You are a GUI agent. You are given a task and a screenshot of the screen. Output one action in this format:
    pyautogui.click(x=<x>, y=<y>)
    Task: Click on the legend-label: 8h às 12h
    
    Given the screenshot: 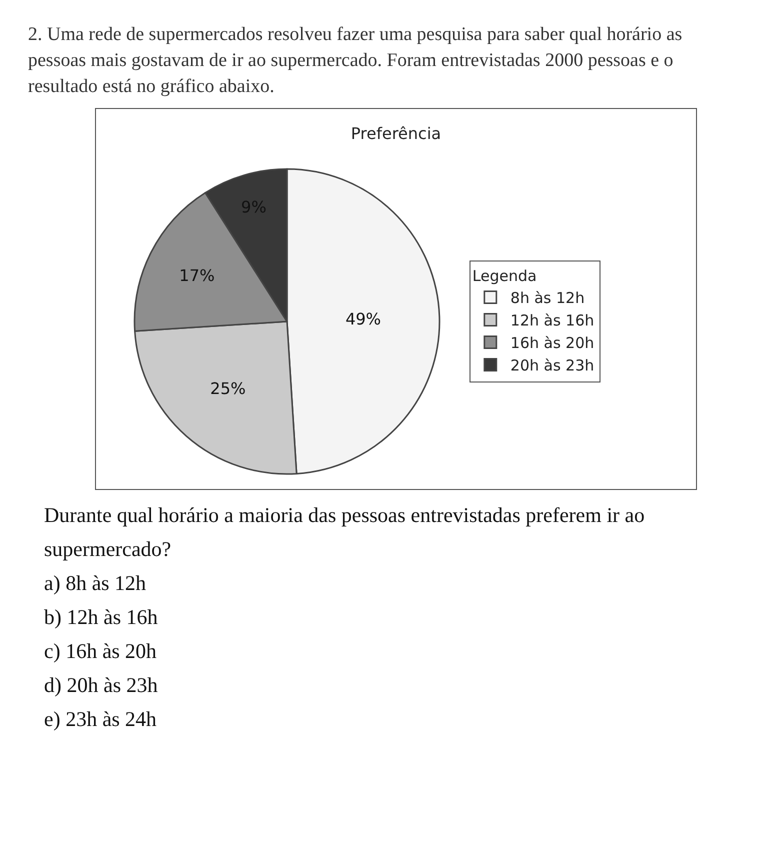 What is the action you would take?
    pyautogui.click(x=547, y=298)
    